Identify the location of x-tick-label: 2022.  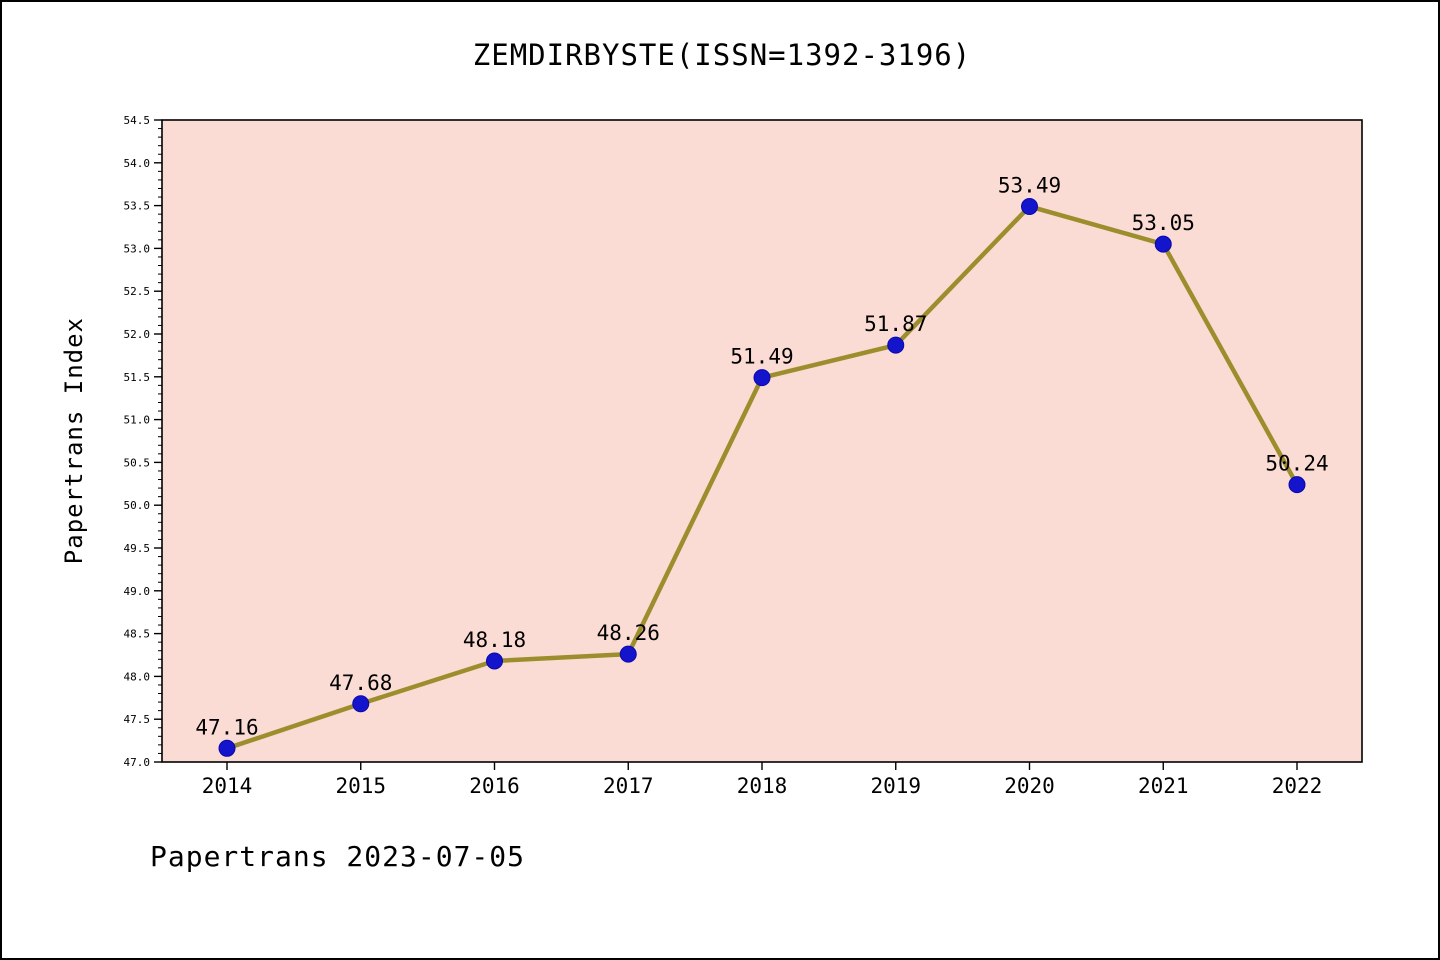
(1297, 786).